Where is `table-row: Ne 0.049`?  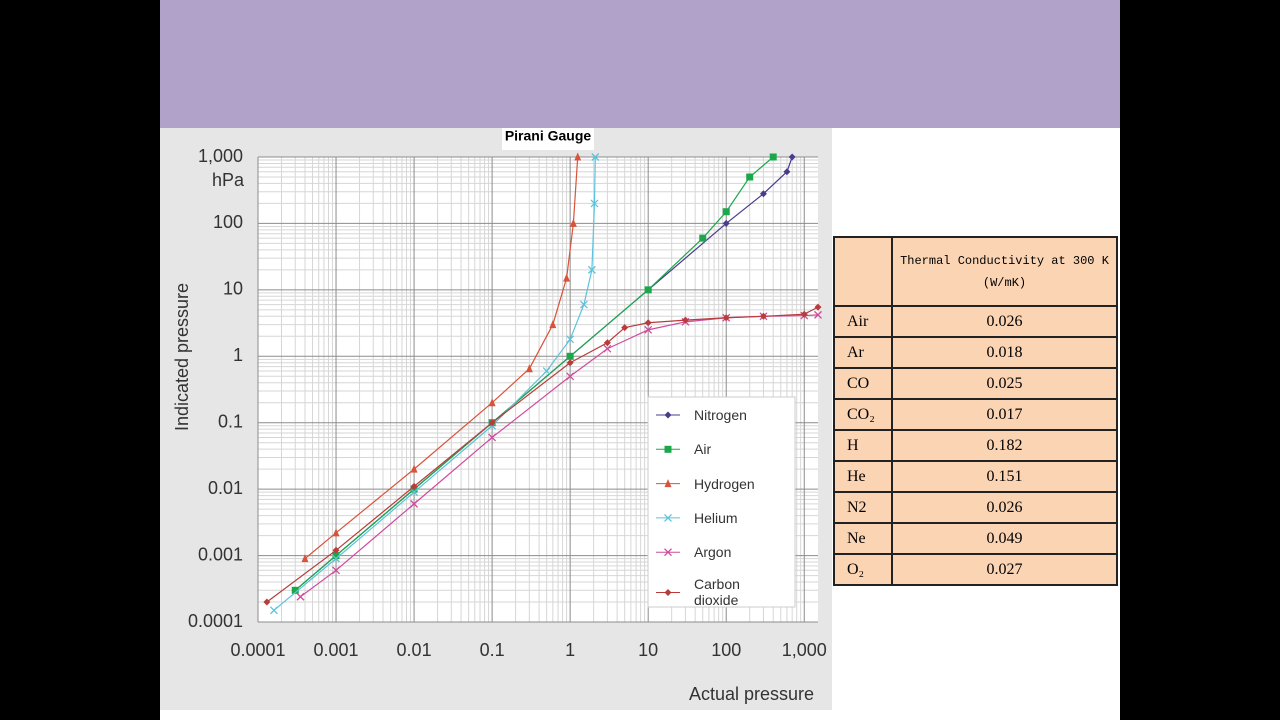 table-row: Ne 0.049 is located at coordinates (975, 538).